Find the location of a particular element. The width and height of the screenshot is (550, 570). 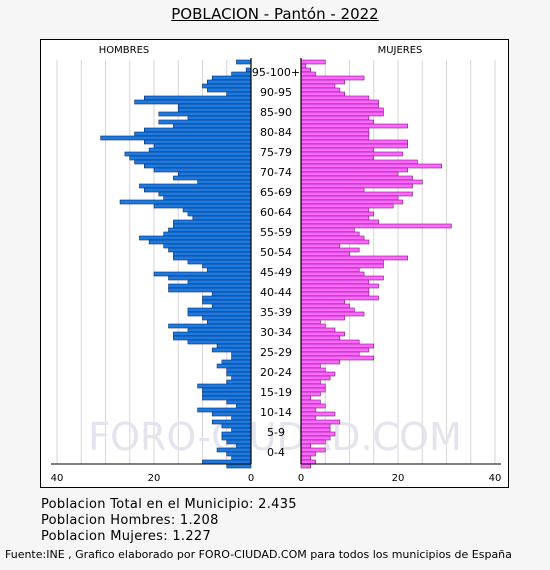

age-group-label: 20-24 is located at coordinates (276, 372).